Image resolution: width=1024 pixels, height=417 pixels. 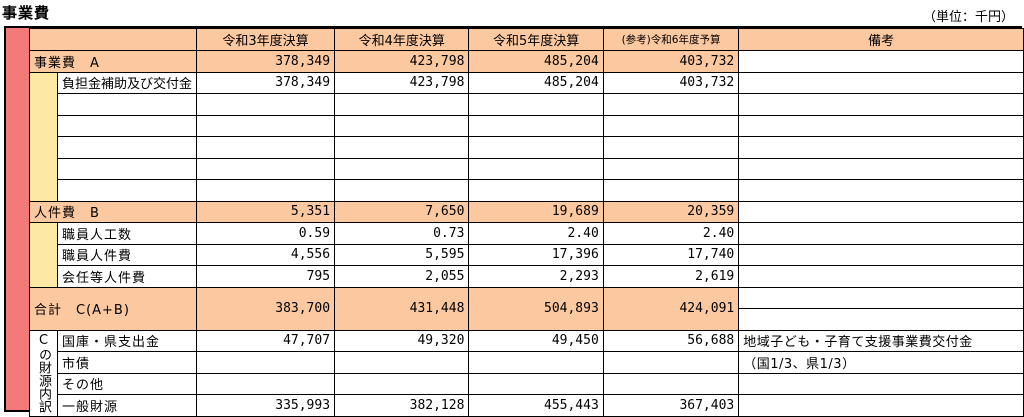 I want to click on cell: 5,351, so click(x=266, y=211).